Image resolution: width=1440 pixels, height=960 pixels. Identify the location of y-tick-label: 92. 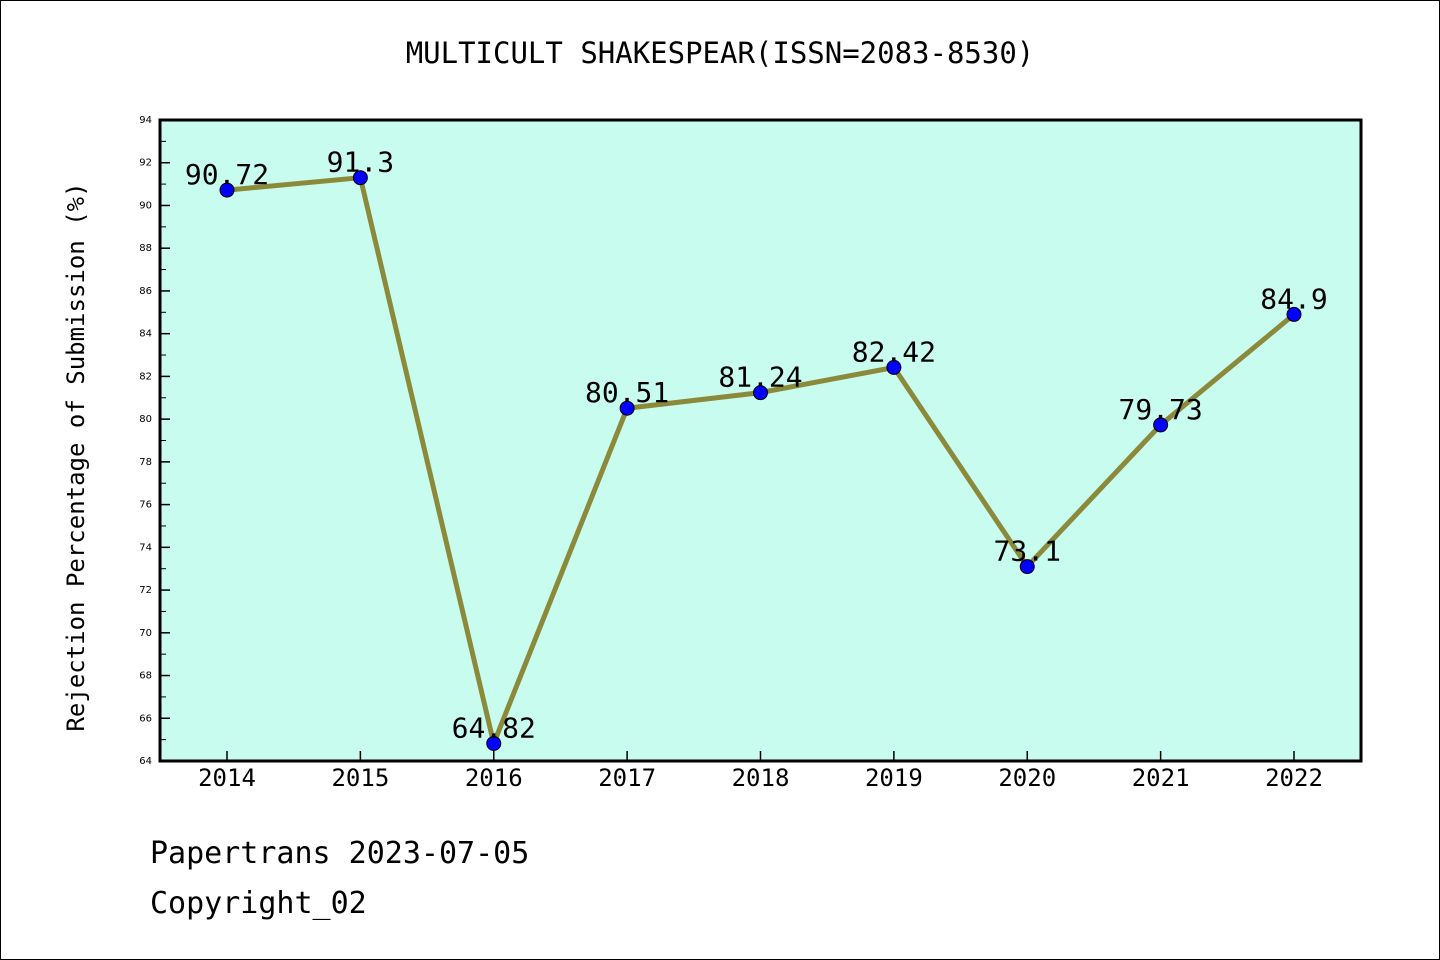
(145, 163).